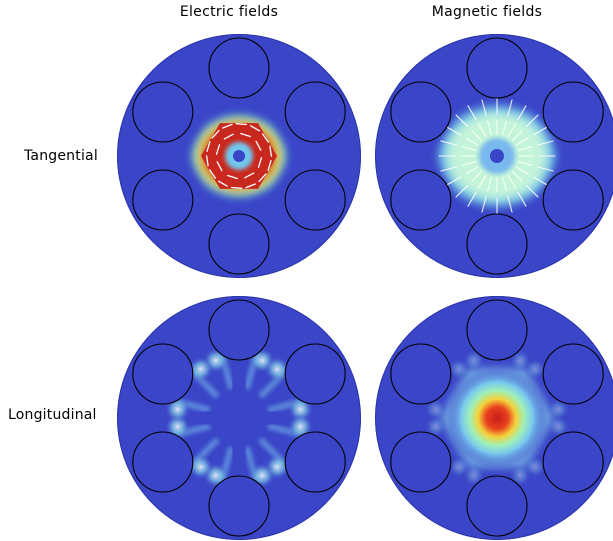 Image resolution: width=613 pixels, height=541 pixels. What do you see at coordinates (52, 415) in the screenshot?
I see `row-label-longitudinal: Longitudinal` at bounding box center [52, 415].